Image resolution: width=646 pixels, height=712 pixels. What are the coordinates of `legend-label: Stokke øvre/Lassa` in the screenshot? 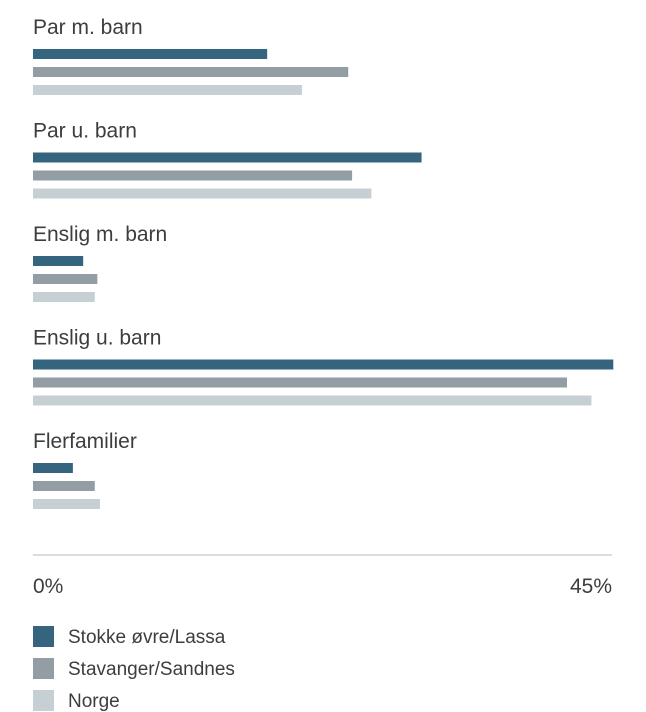 It's located at (147, 637).